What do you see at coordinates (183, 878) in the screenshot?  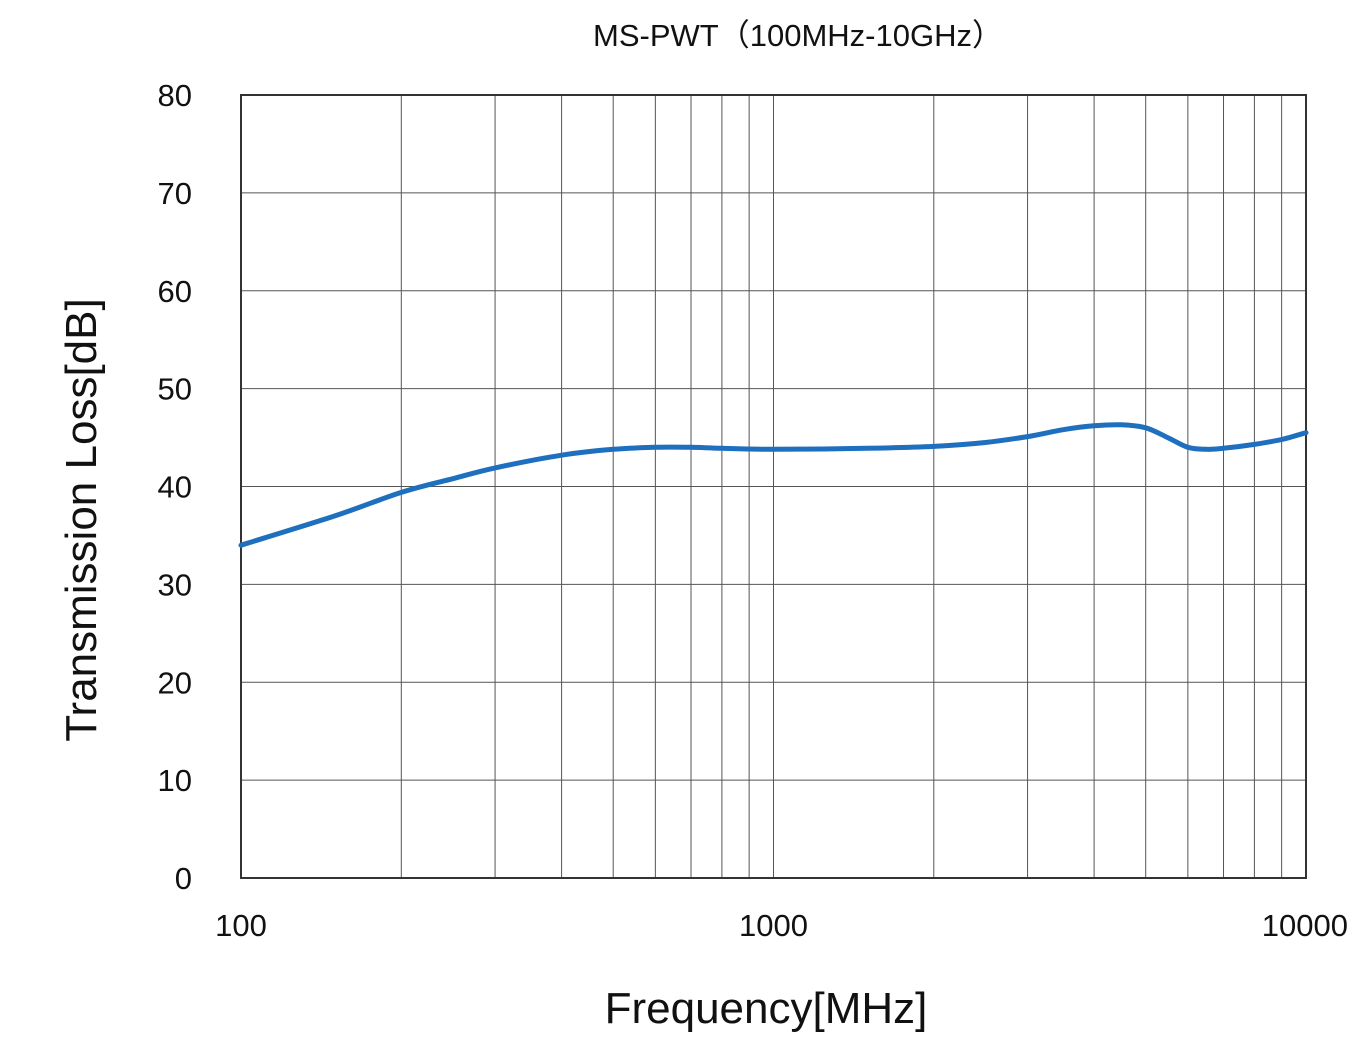 I see `y-tick-label: 0` at bounding box center [183, 878].